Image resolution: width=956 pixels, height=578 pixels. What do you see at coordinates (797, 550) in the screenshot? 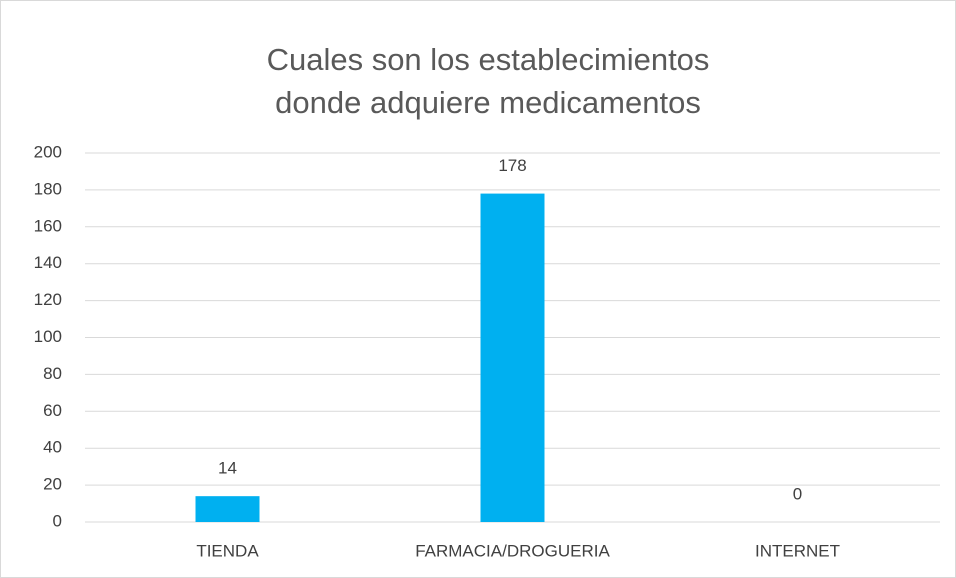
I see `x-tick-label: INTERNET` at bounding box center [797, 550].